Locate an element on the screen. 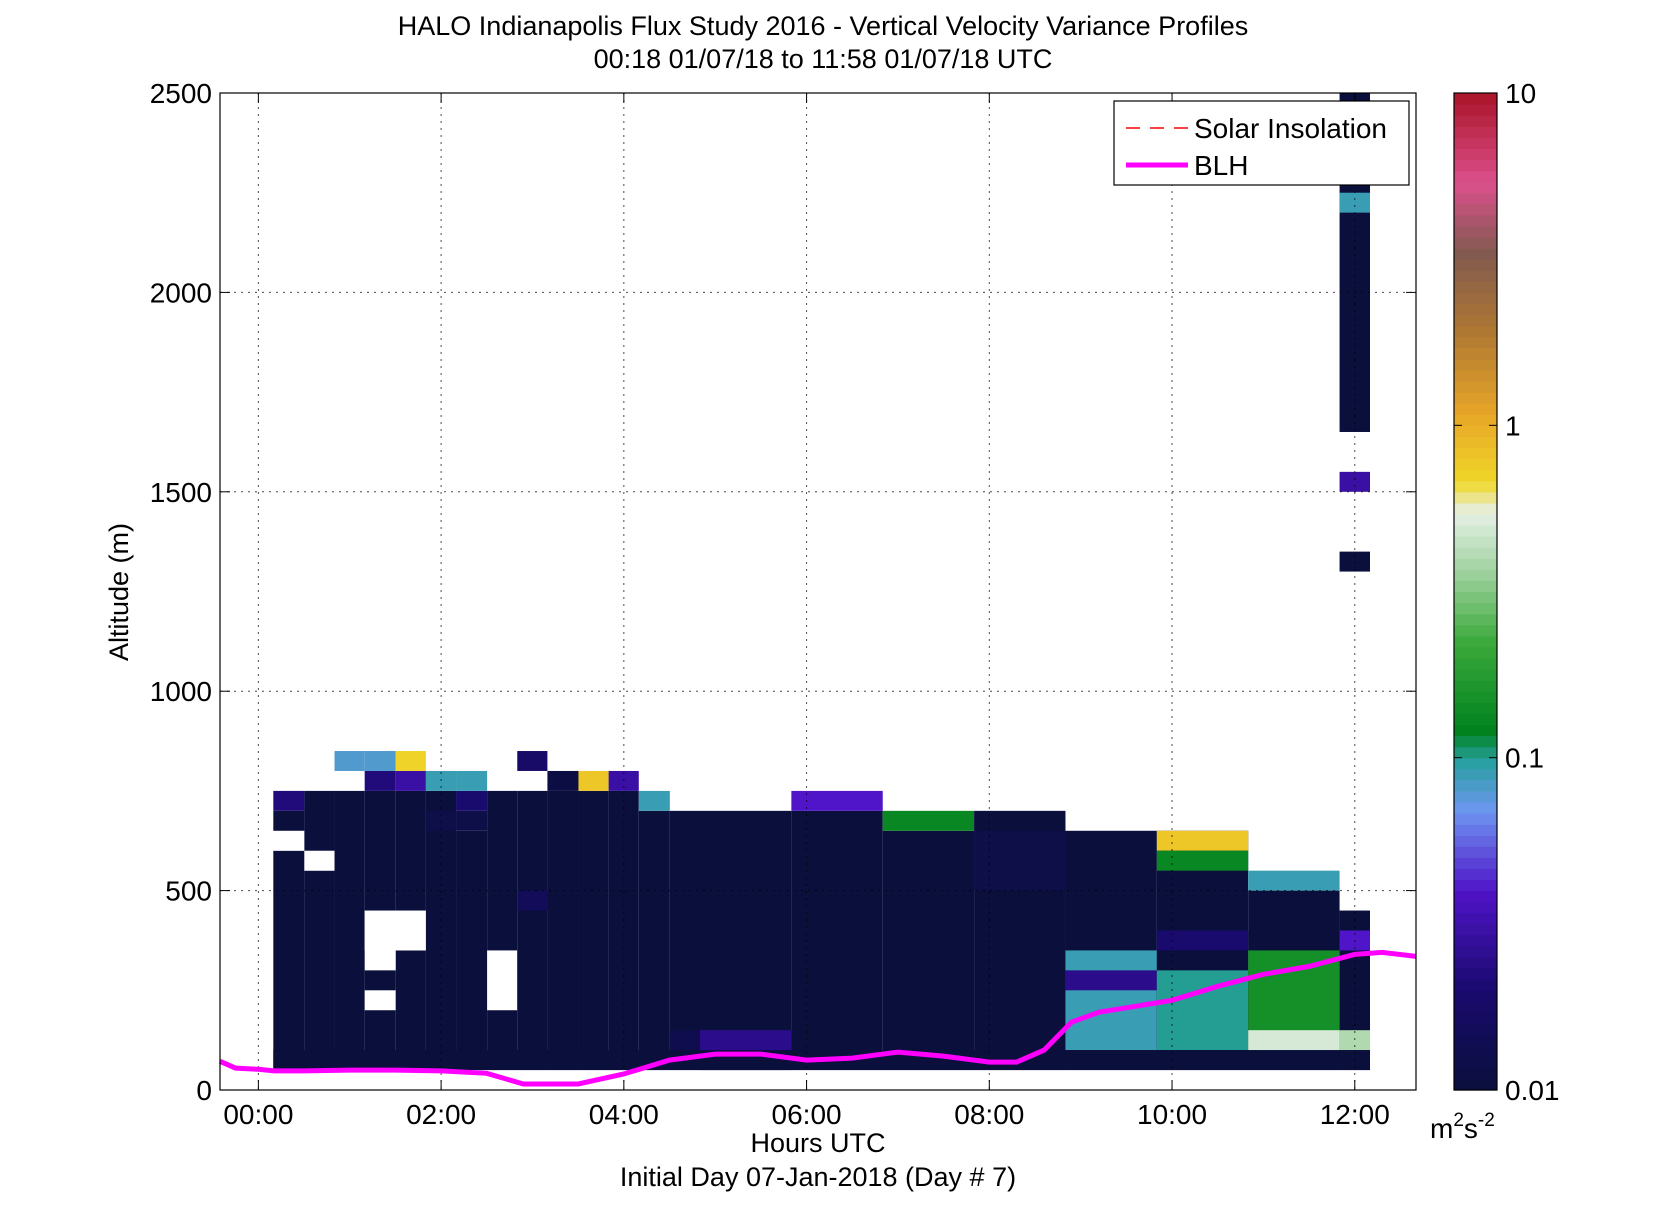 The width and height of the screenshot is (1679, 1216). legend: Solar Insolation BLH is located at coordinates (1261, 143).